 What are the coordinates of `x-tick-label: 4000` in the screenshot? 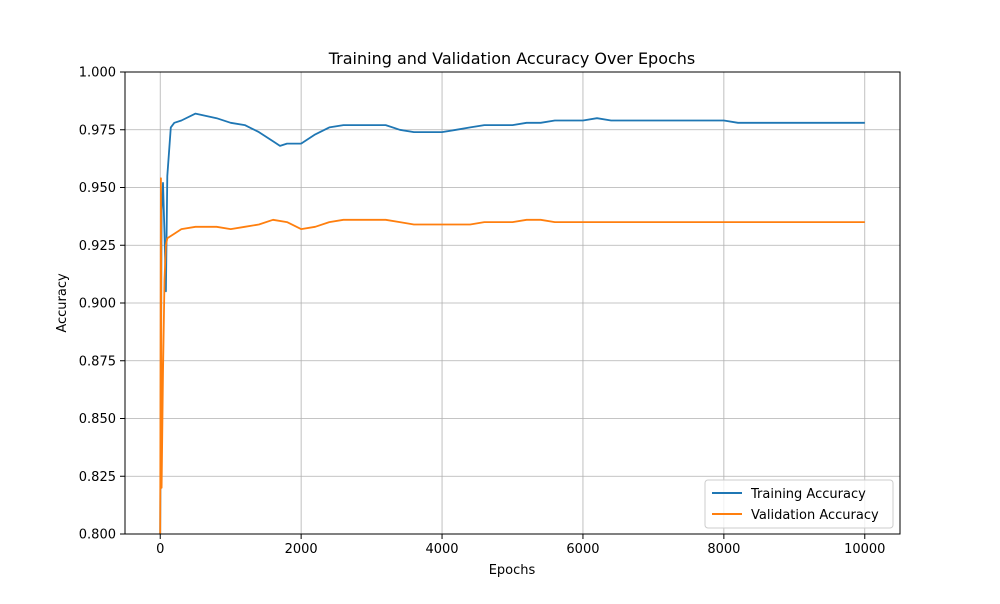 It's located at (441, 549).